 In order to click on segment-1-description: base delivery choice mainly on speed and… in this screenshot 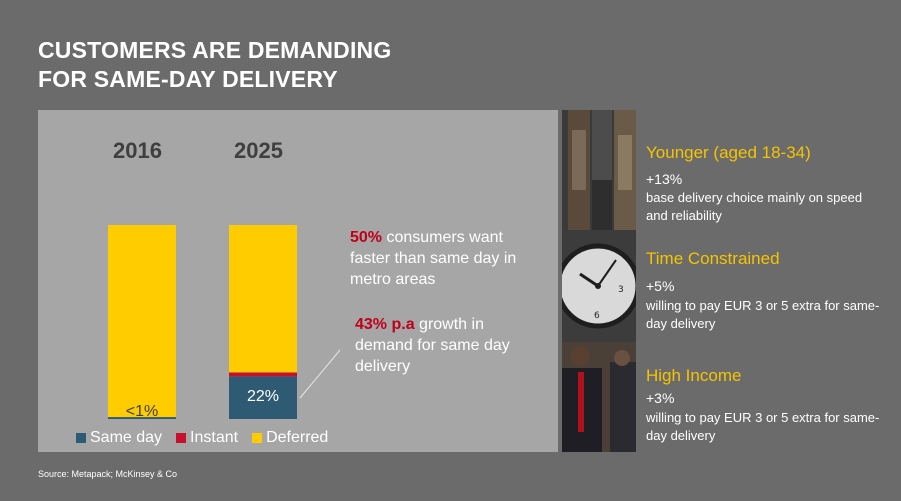, I will do `click(754, 206)`.